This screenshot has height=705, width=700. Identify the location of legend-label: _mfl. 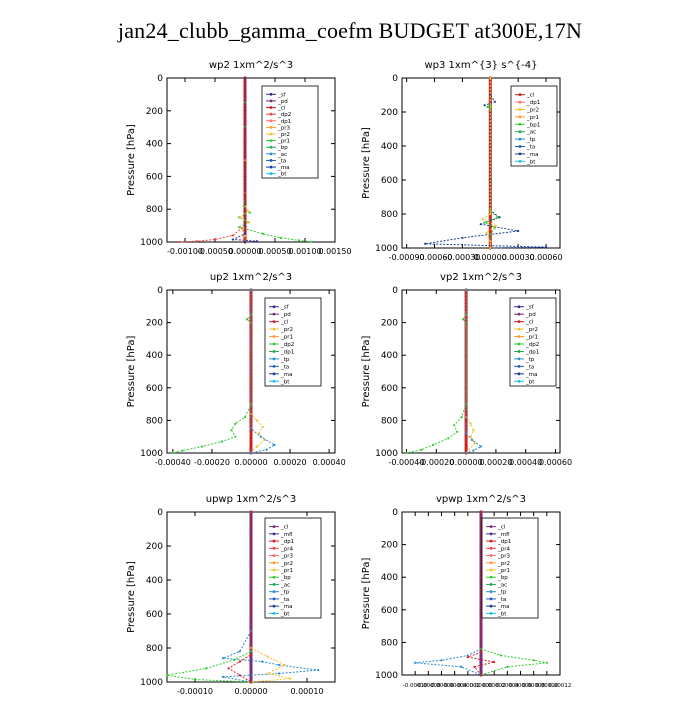
(503, 535).